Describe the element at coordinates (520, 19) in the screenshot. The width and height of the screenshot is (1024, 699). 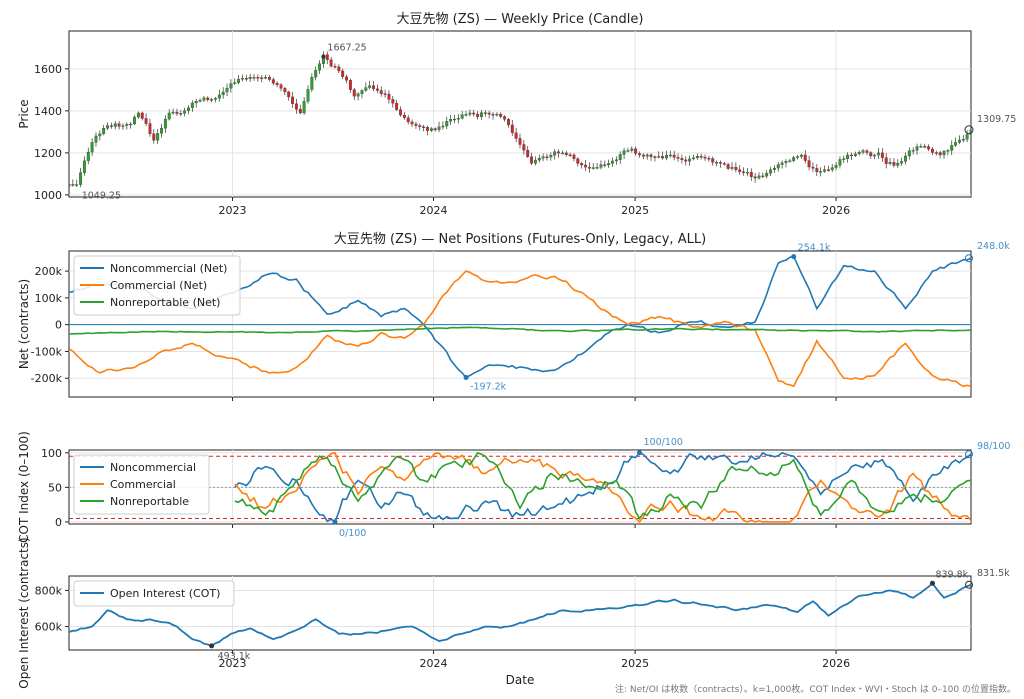
I see `panel-title: 大豆先物 (ZS) — Weekly Price (Candle)` at that location.